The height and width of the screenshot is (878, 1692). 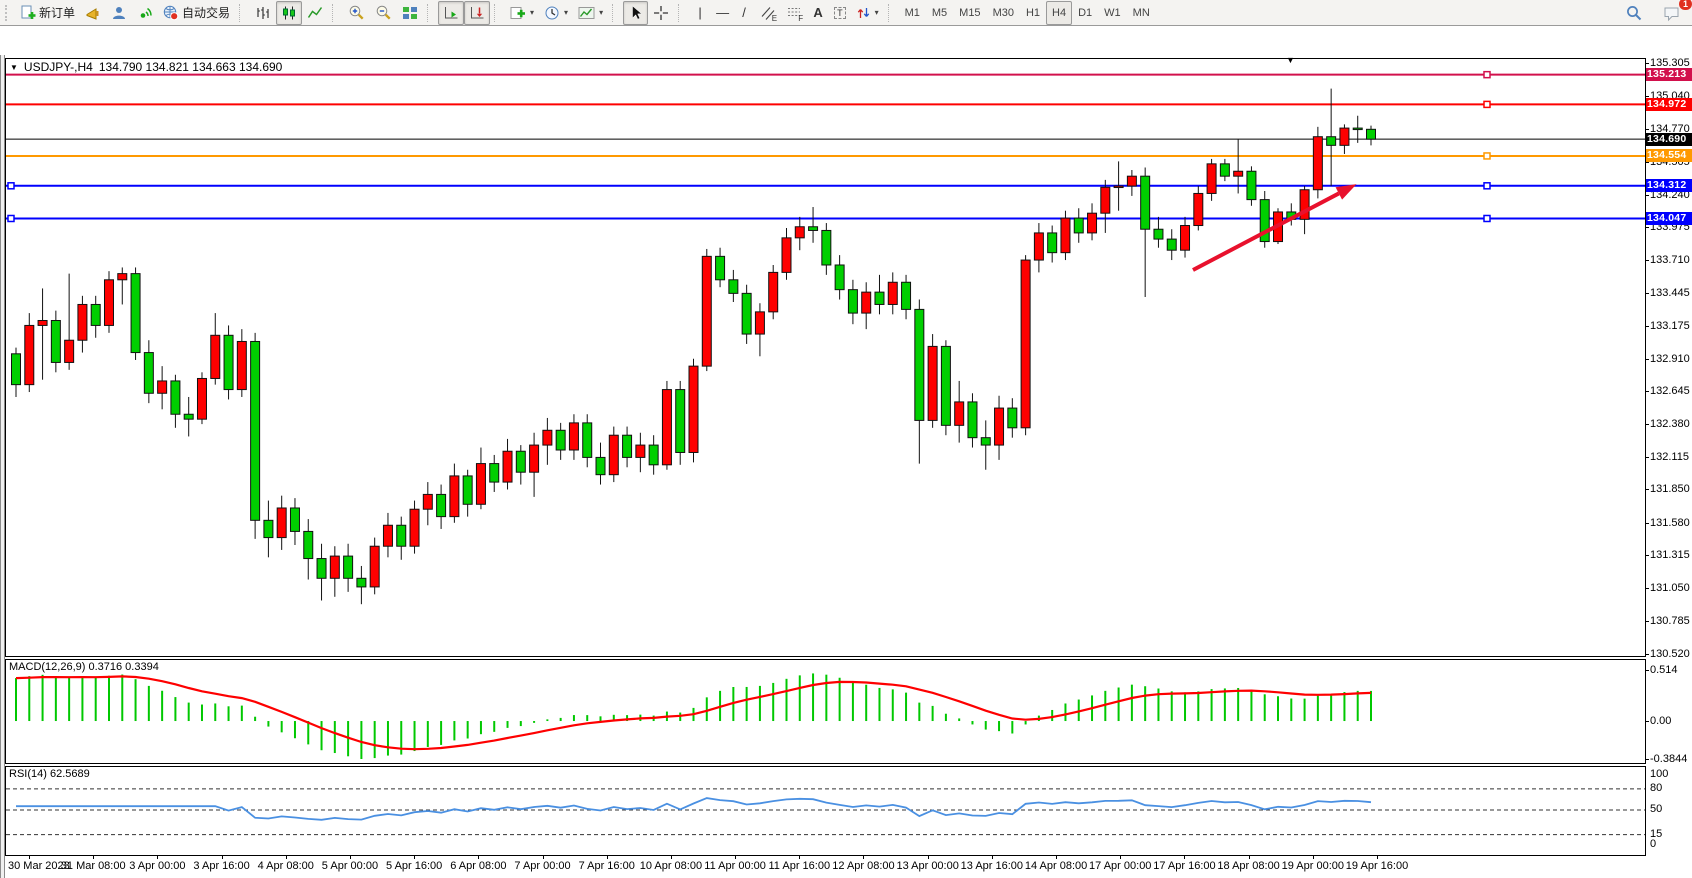 What do you see at coordinates (1669, 156) in the screenshot?
I see `price-level-badge: 134.554` at bounding box center [1669, 156].